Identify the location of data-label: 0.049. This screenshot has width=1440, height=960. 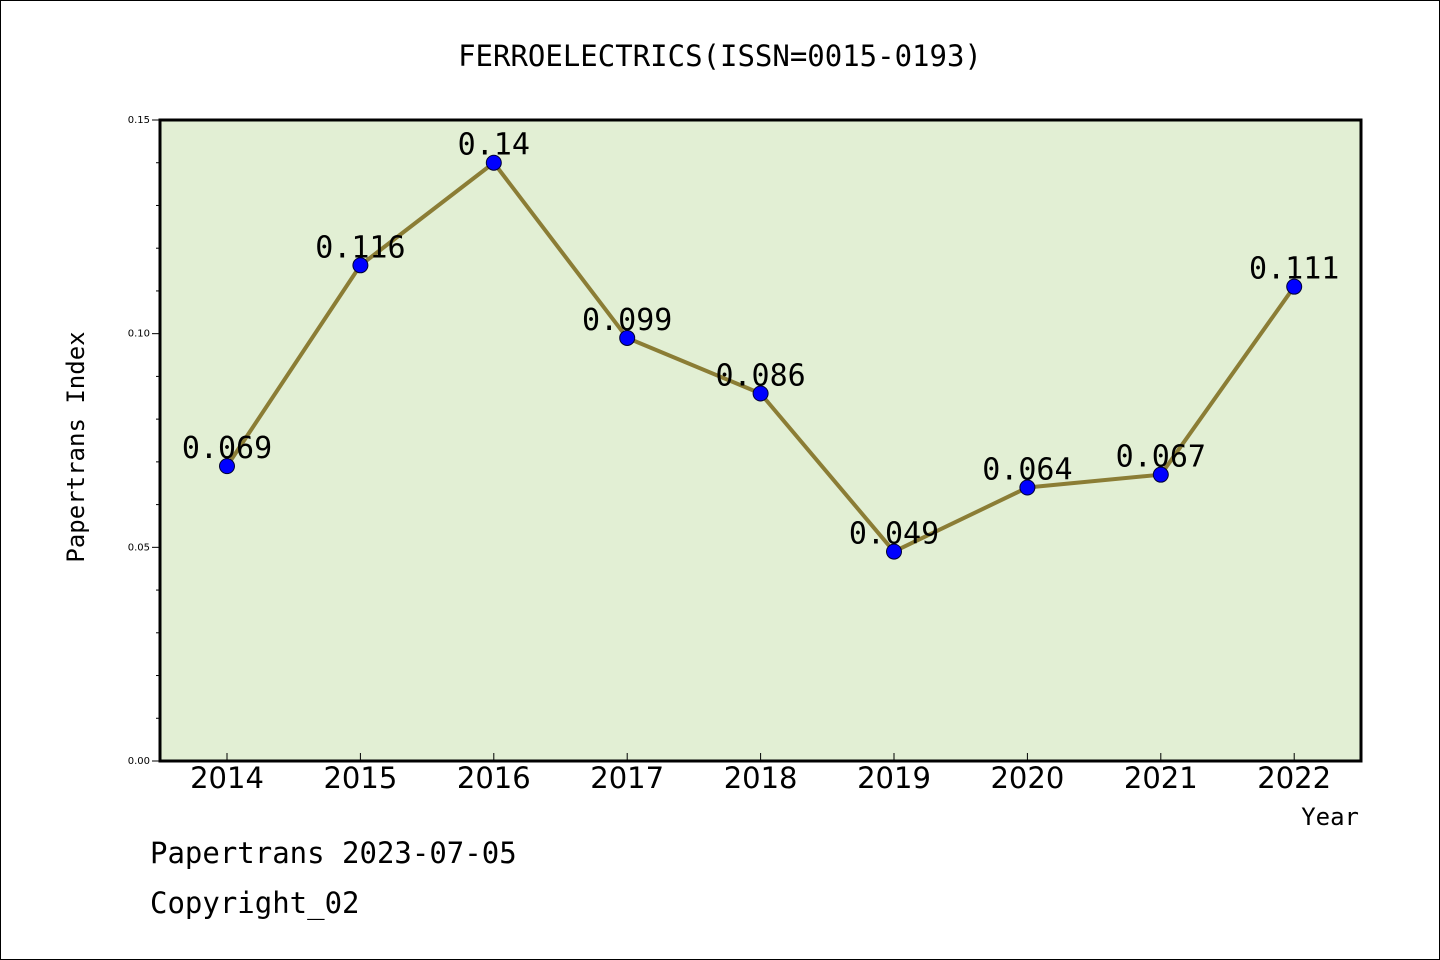
(894, 534).